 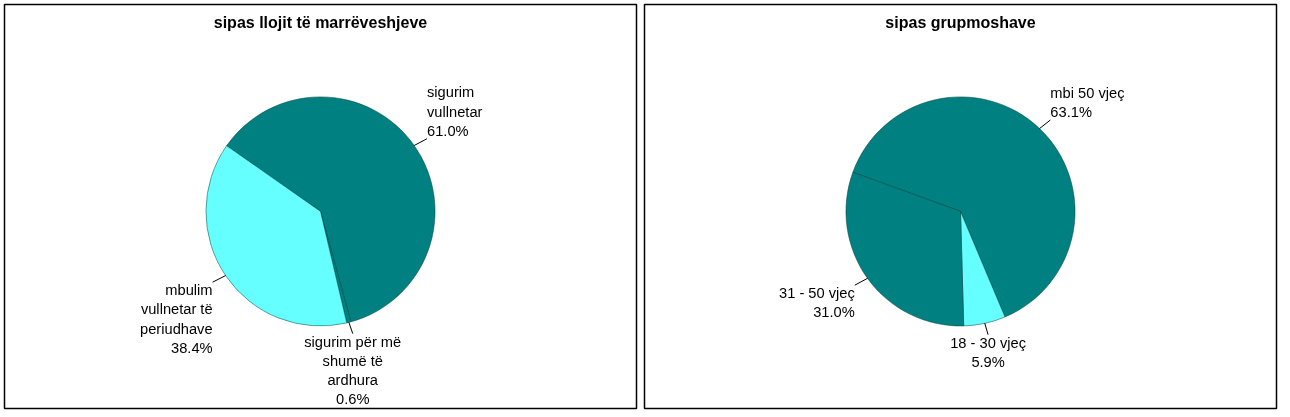 I want to click on data-label: 5.9%, so click(x=988, y=361).